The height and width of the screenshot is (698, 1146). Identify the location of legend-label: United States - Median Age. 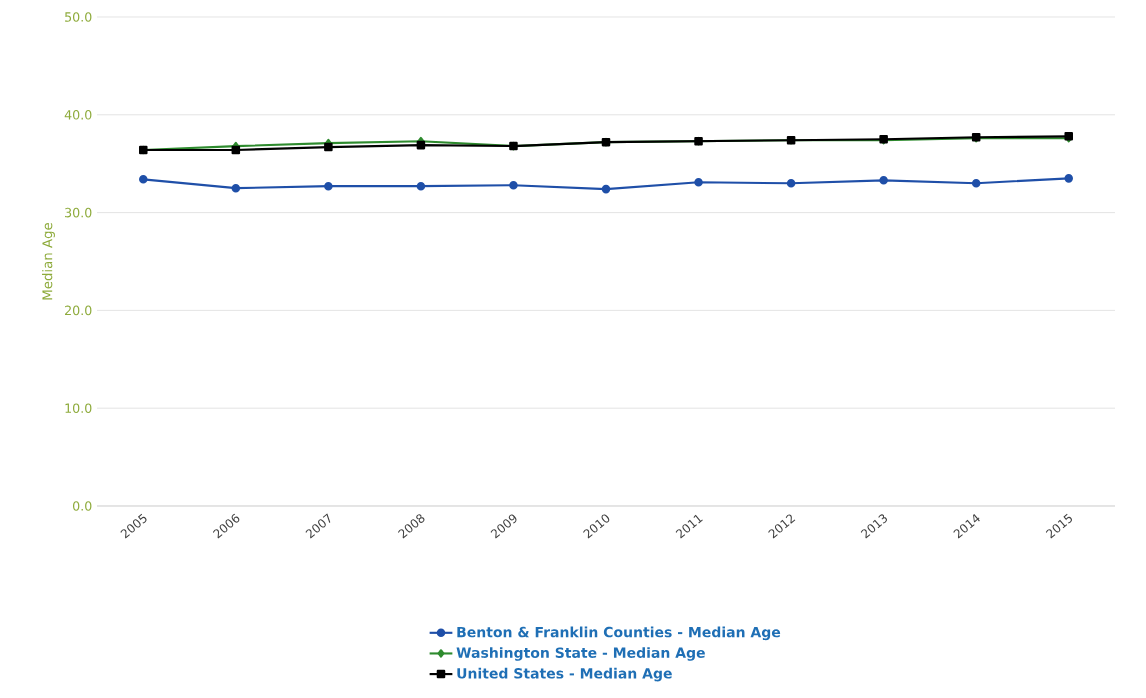
(564, 674).